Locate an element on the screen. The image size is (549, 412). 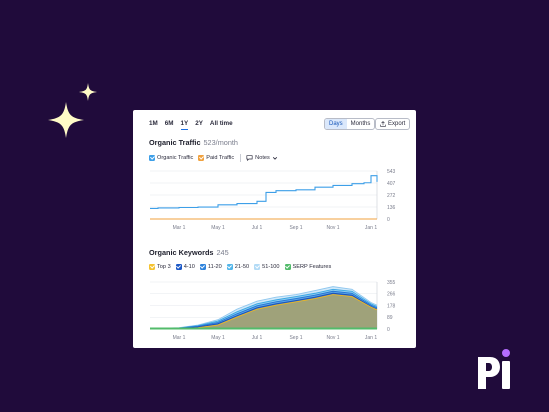
legend-organic-traffic: Organic Traffic is located at coordinates (171, 158).